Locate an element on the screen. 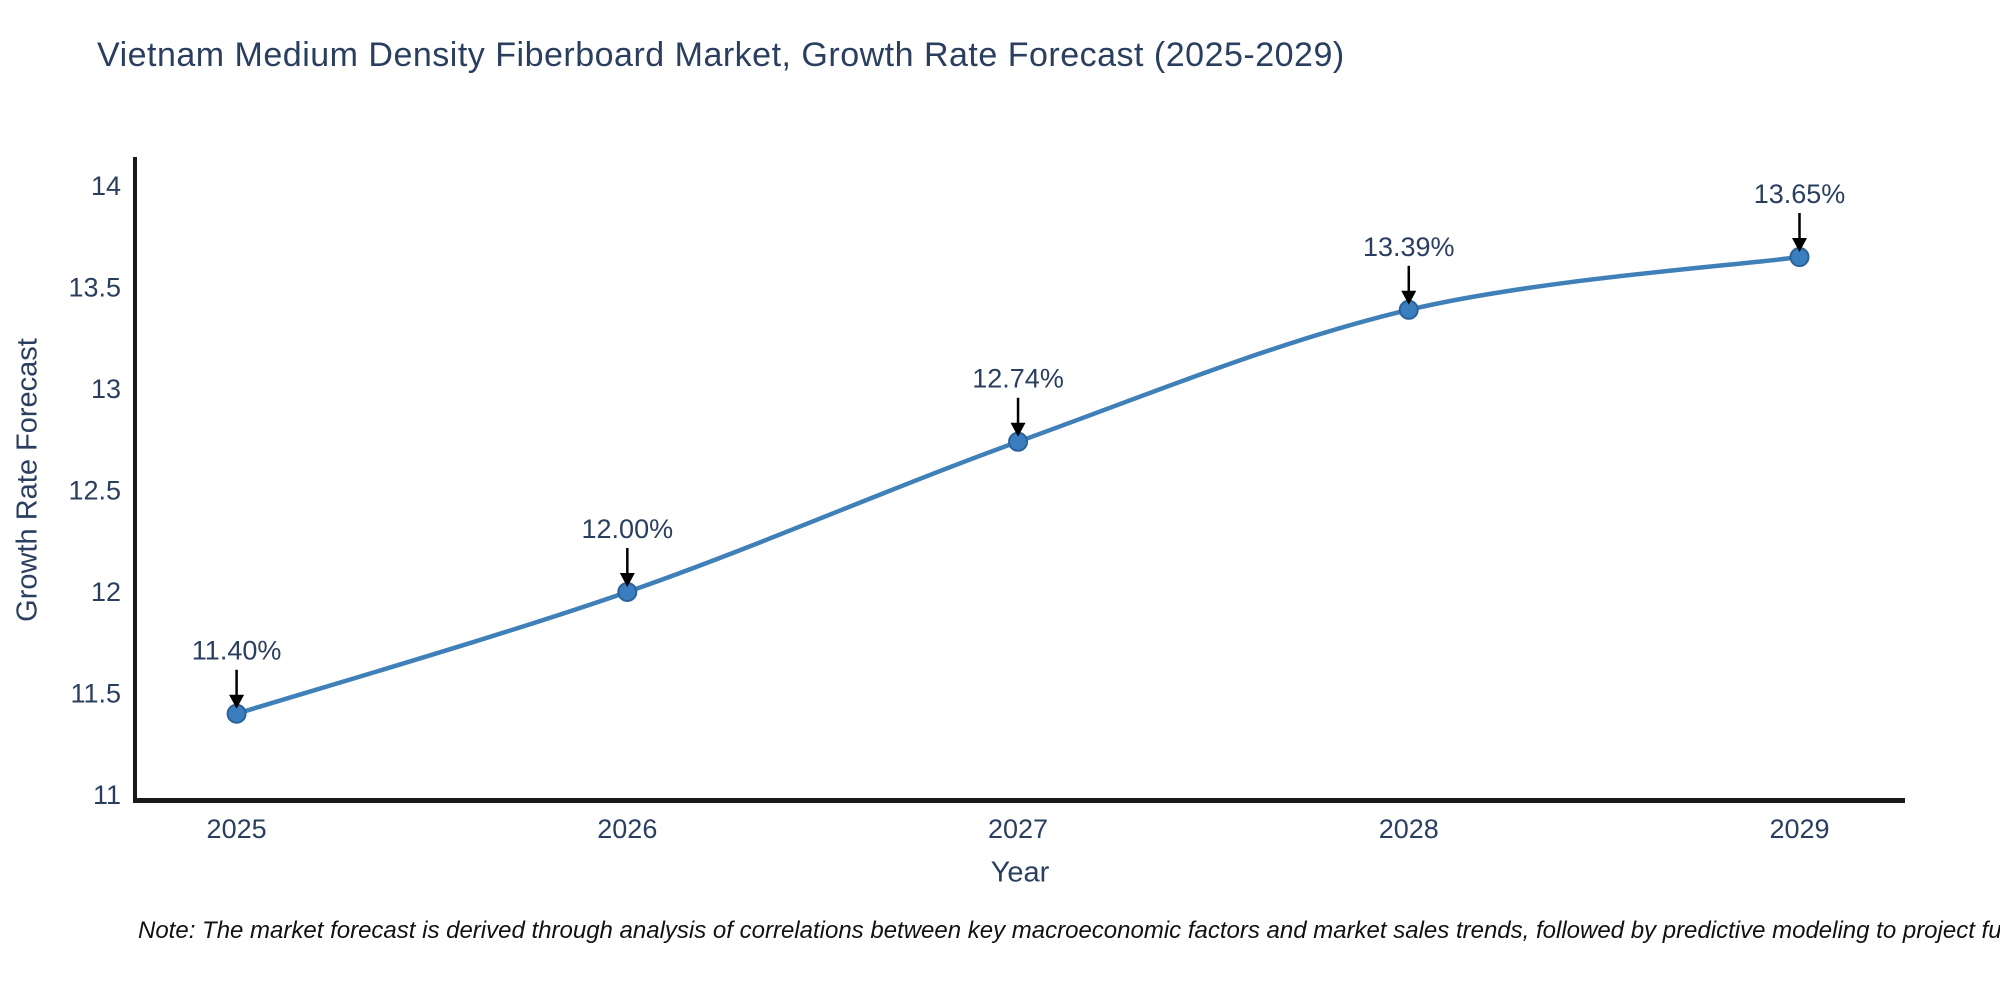 This screenshot has height=1000, width=2000. x-tick-label: 2026 is located at coordinates (627, 829).